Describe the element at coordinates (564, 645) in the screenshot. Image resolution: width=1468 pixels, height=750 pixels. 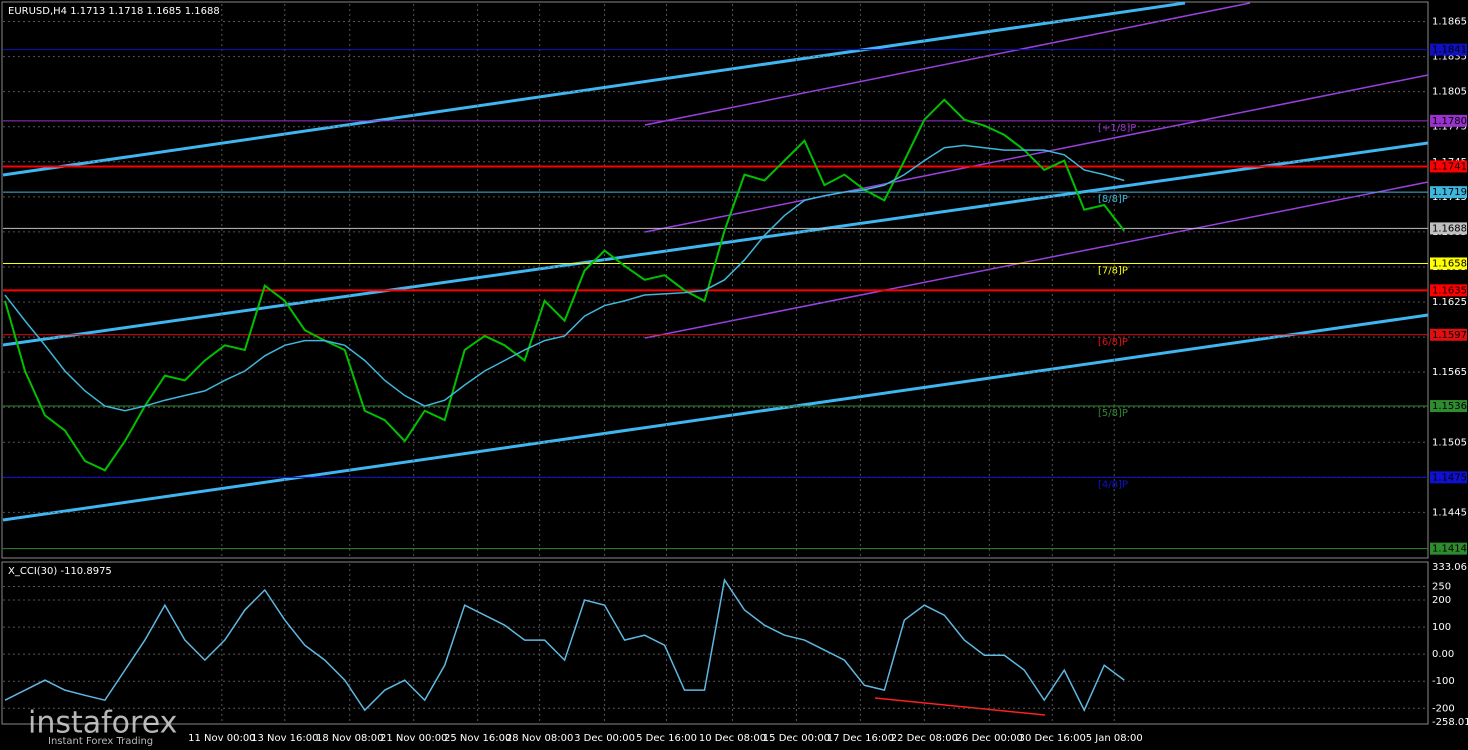
I see `series-line` at that location.